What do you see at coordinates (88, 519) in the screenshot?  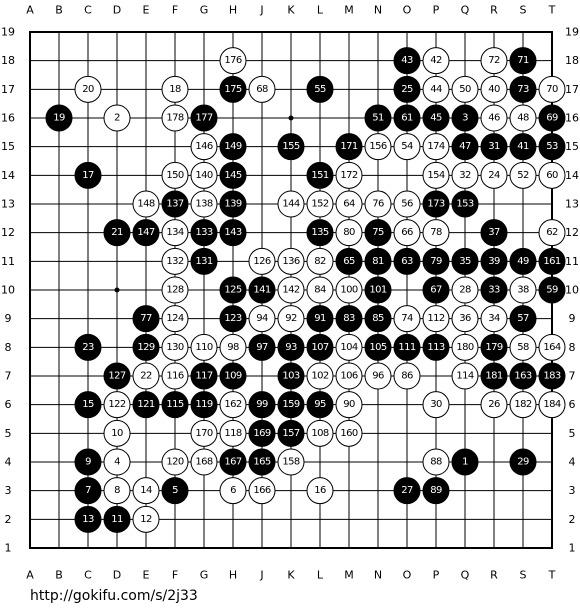 I see `move-number: 13` at bounding box center [88, 519].